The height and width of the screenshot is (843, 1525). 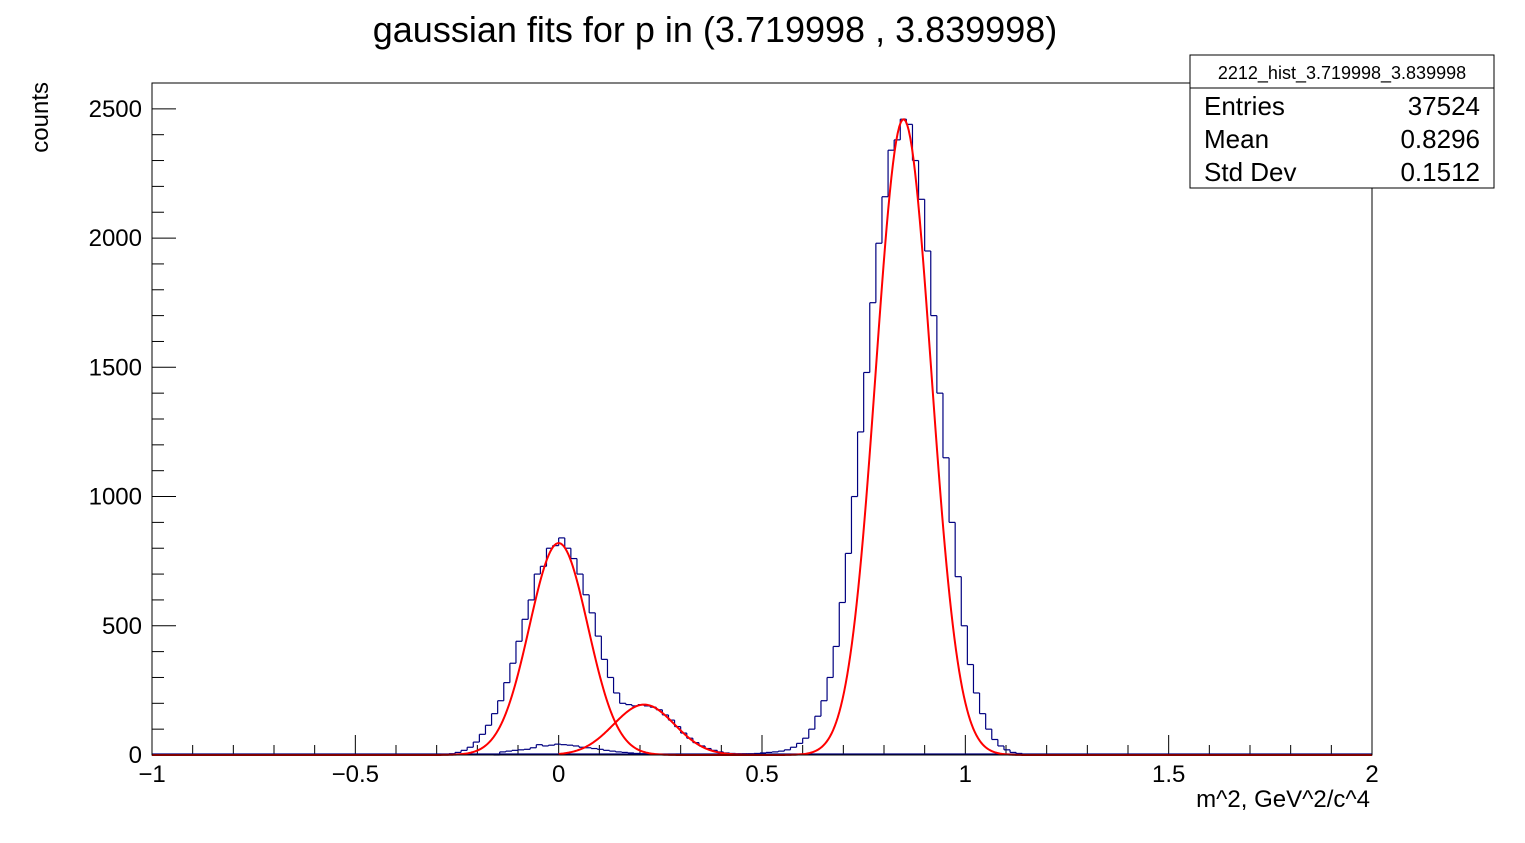 What do you see at coordinates (115, 497) in the screenshot?
I see `y-tick-label: 1000` at bounding box center [115, 497].